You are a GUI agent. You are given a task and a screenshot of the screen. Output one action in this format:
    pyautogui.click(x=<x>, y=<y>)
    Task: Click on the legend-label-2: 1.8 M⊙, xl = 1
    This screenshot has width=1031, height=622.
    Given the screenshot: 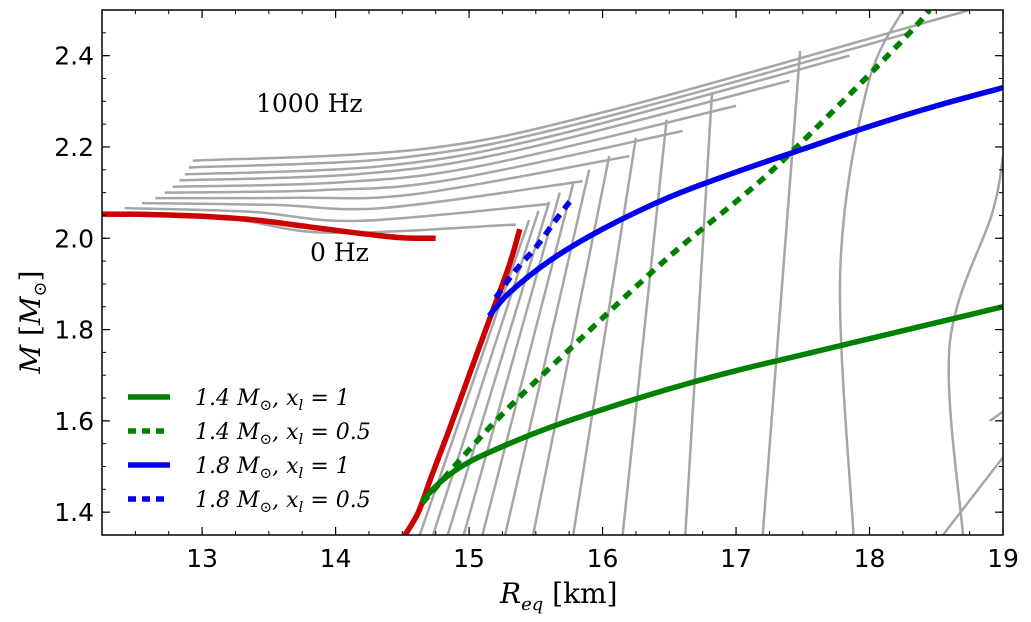 What is the action you would take?
    pyautogui.click(x=272, y=468)
    